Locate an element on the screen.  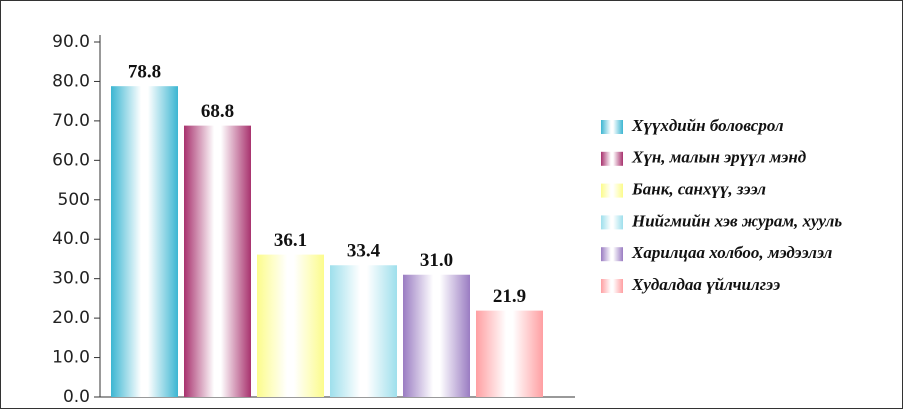
value-label: 36.1 is located at coordinates (290, 240).